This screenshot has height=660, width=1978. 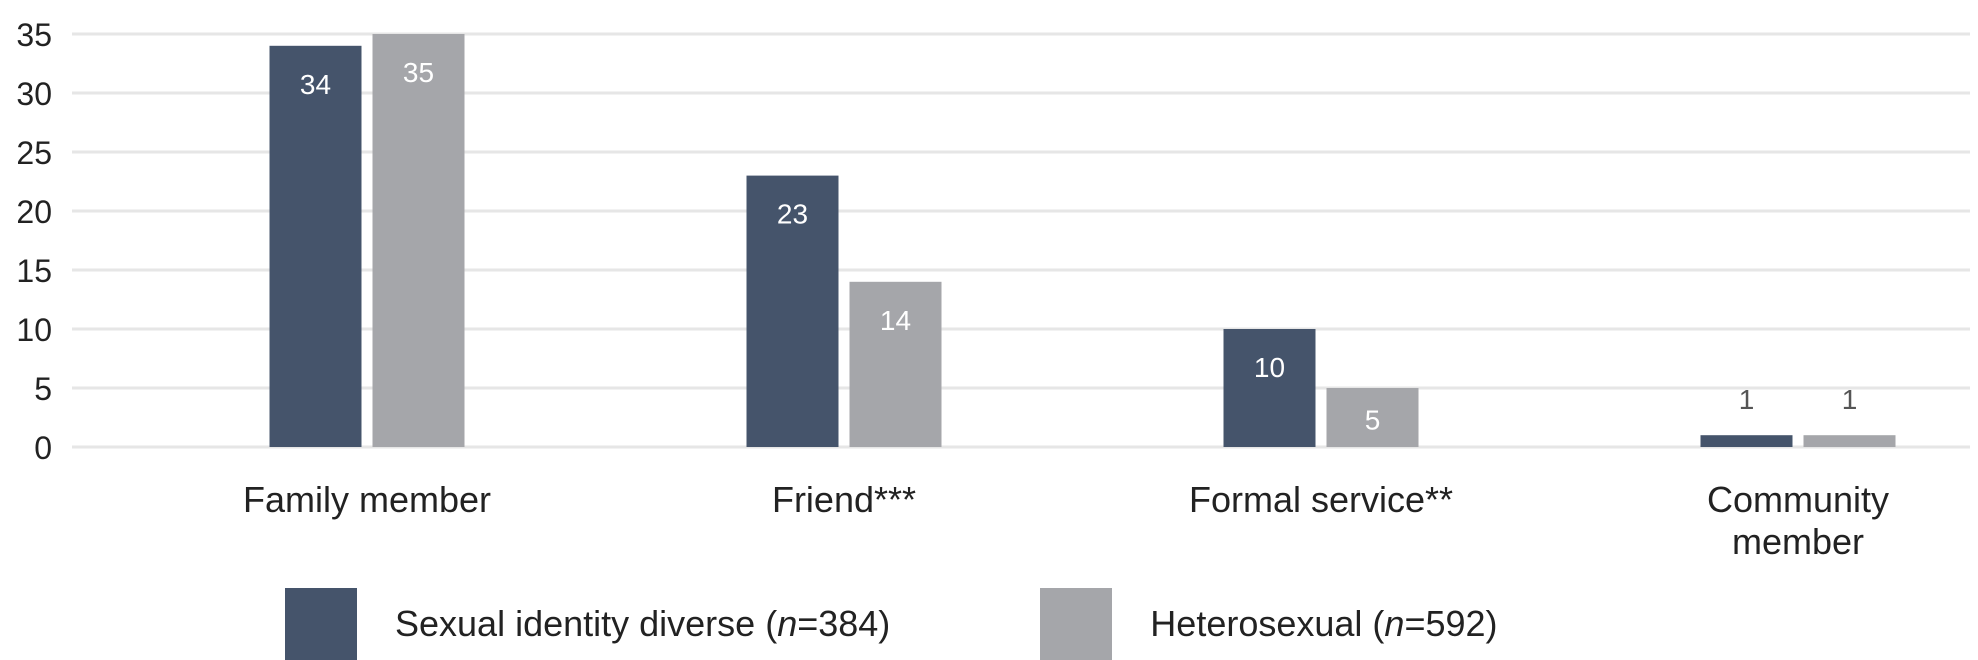 What do you see at coordinates (844, 499) in the screenshot?
I see `x-category-label-1: Friend***` at bounding box center [844, 499].